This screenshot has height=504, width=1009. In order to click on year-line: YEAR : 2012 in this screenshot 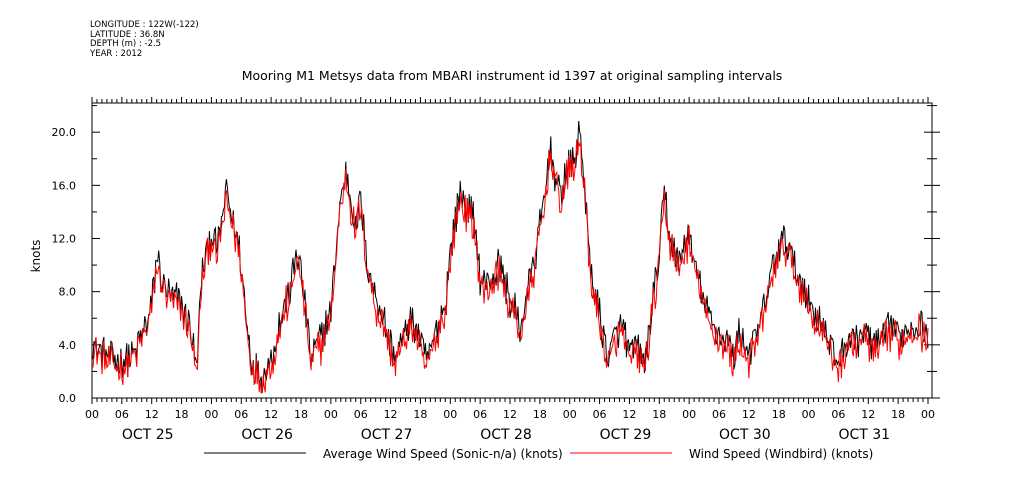, I will do `click(116, 53)`.